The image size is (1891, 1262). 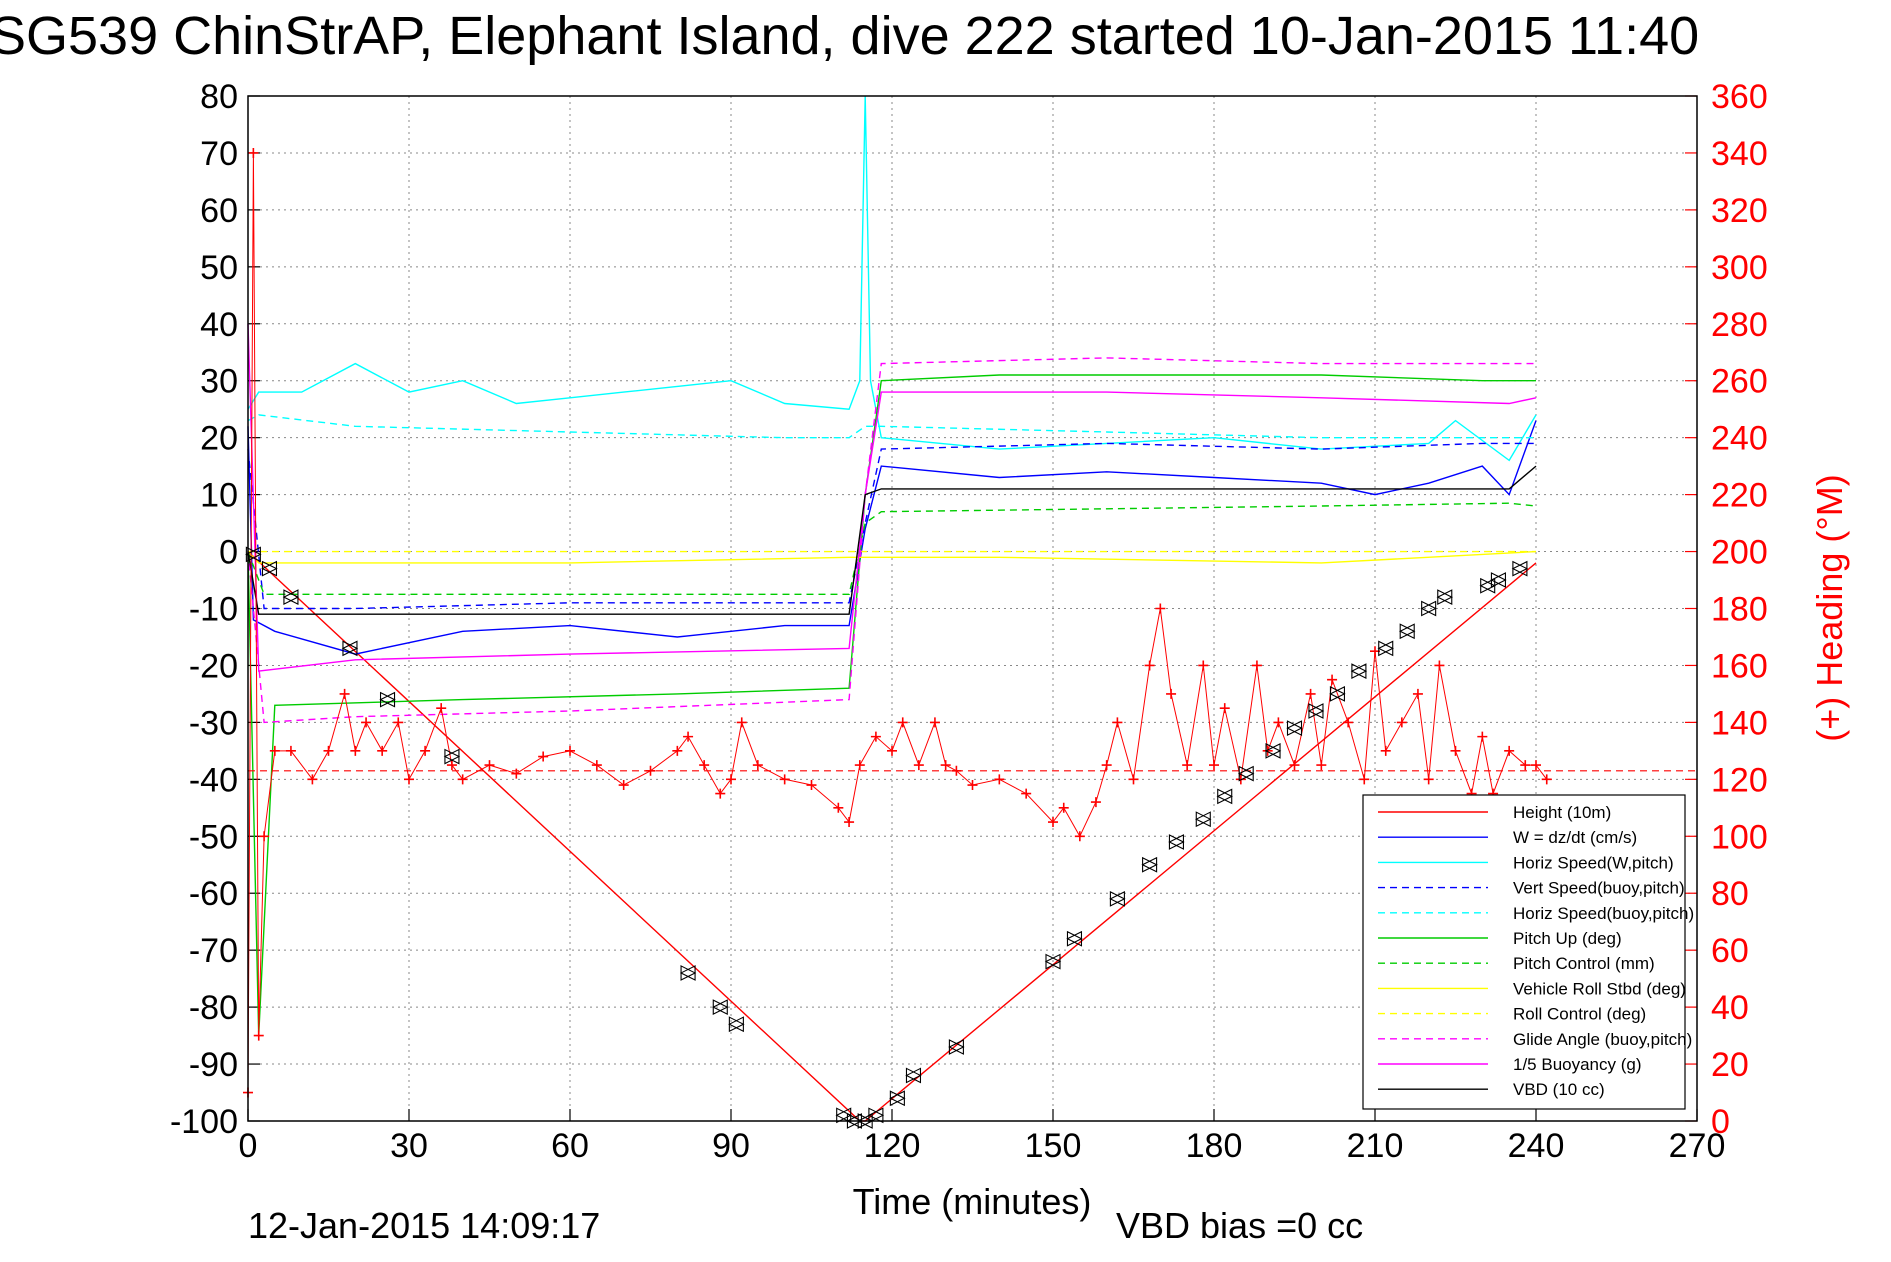 I want to click on left-tick-label: -70, so click(x=213, y=951).